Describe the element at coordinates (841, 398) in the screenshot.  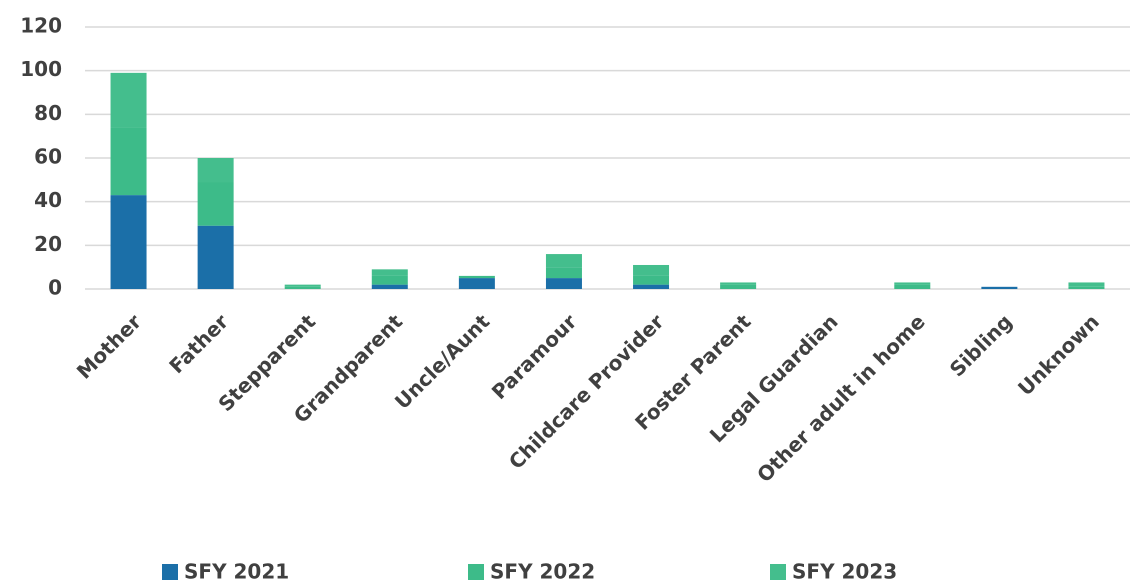
I see `x-tick-label: Other adult in home` at that location.